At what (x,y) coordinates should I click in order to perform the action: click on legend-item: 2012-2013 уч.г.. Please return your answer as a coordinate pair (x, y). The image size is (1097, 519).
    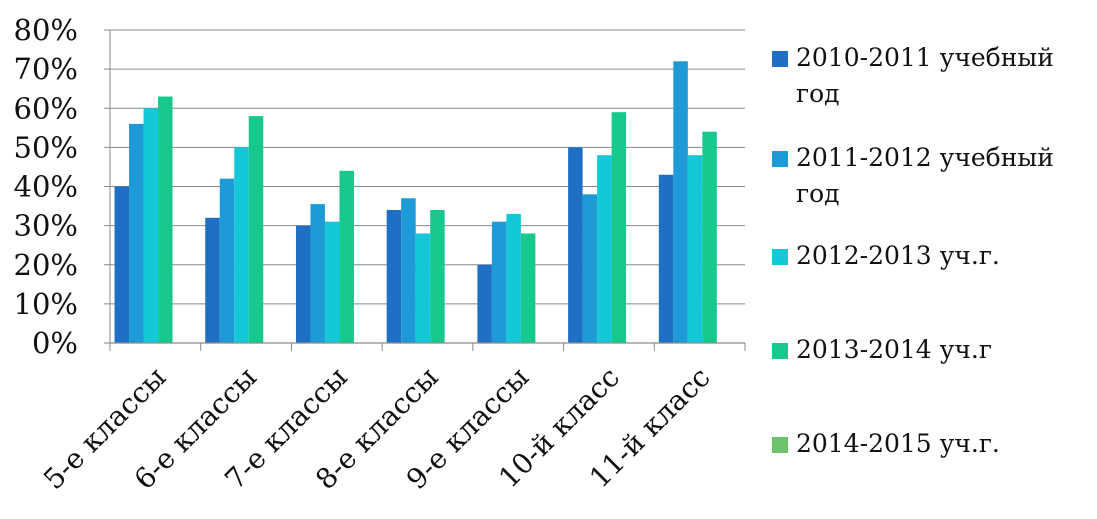
    Looking at the image, I should click on (929, 256).